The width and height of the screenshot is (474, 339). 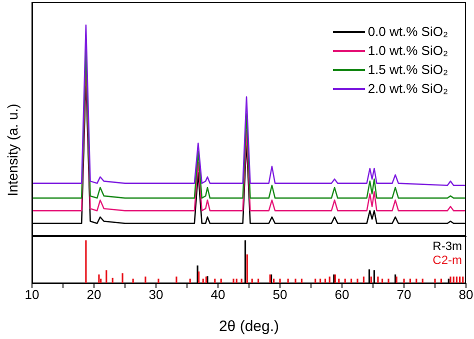 I want to click on x-tick-label: 30, so click(x=156, y=294).